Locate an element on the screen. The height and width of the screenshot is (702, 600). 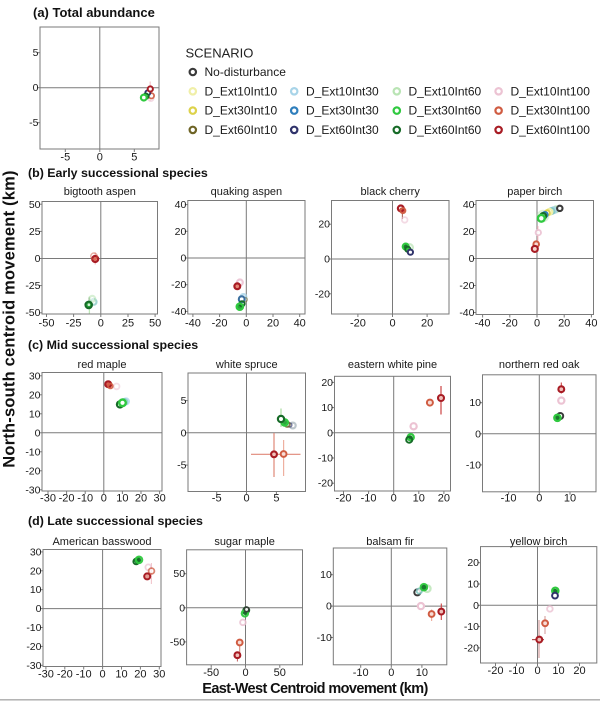
svg-text: (d) Late successional species is located at coordinates (115, 521).